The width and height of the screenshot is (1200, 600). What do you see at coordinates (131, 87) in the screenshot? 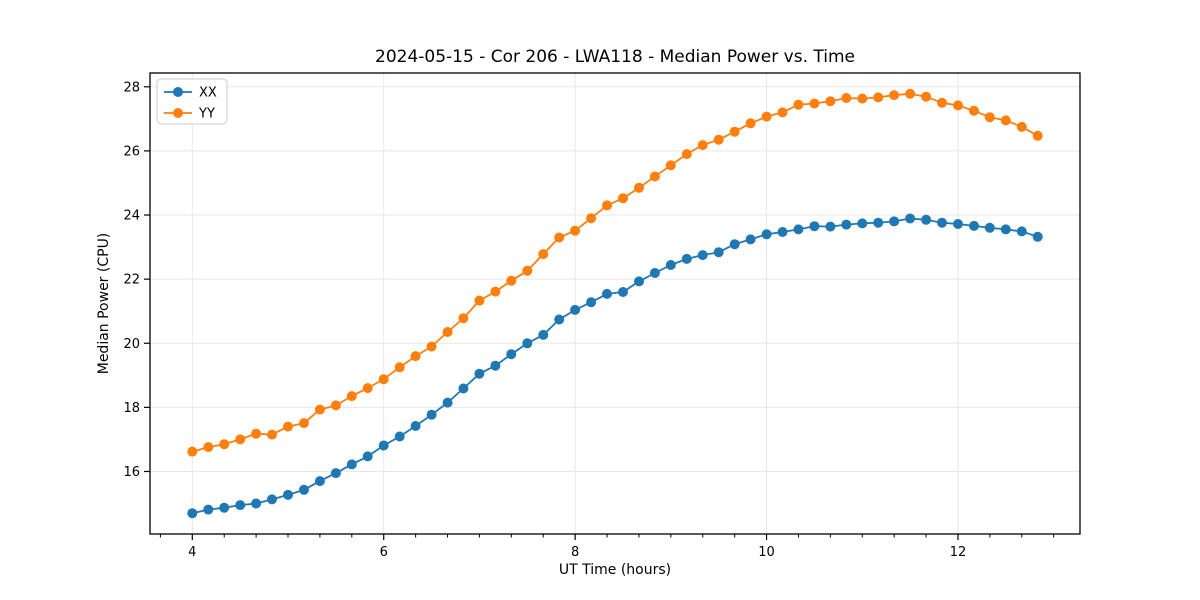
I see `y-tick-label: 28` at bounding box center [131, 87].